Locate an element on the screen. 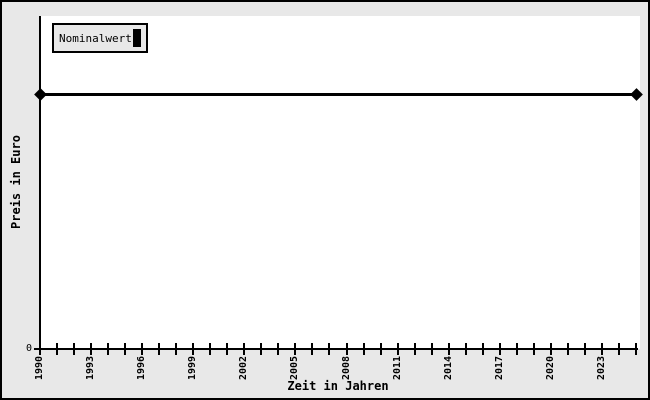 The width and height of the screenshot is (650, 400). legend-box: Nominalwert is located at coordinates (100, 38).